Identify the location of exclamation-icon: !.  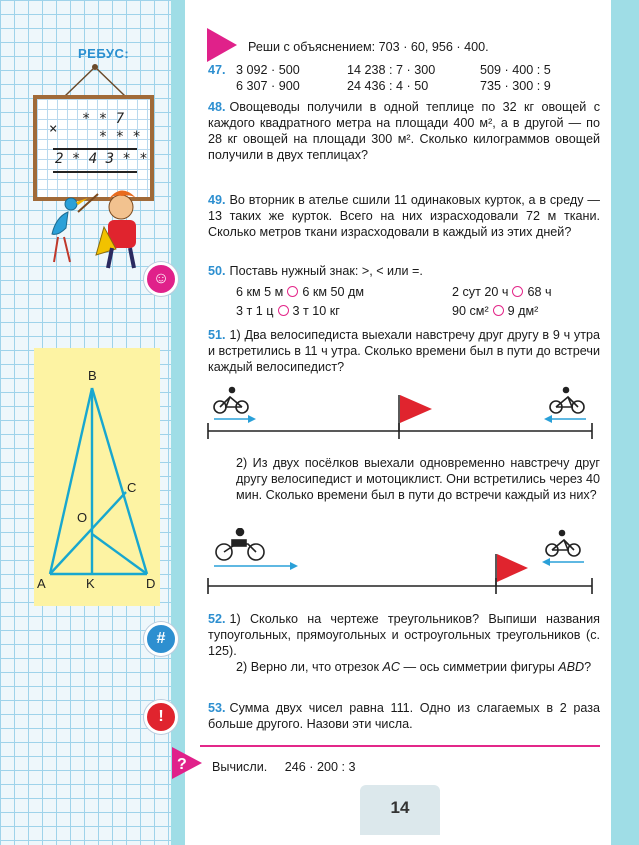
(161, 717).